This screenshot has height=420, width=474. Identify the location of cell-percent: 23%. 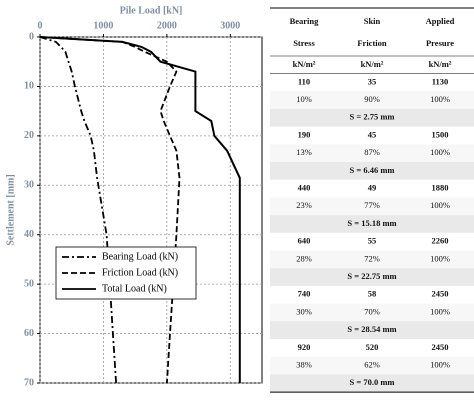
(304, 205).